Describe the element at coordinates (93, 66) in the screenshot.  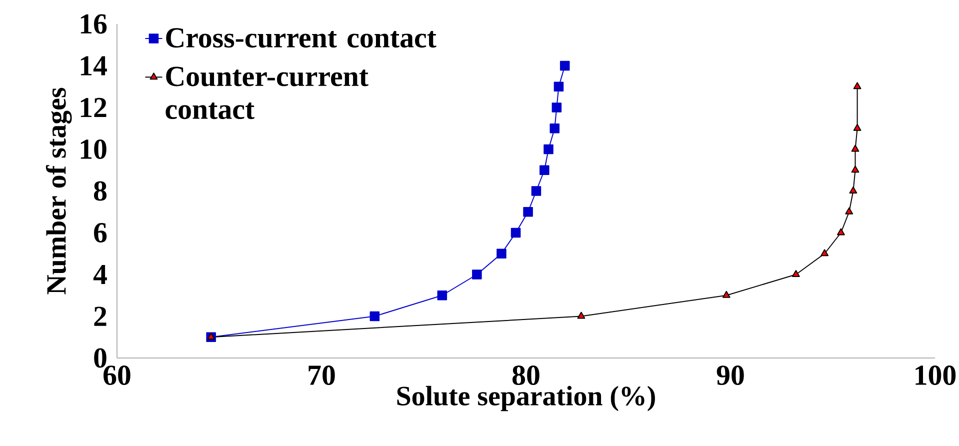
I see `y-tick-label: 14` at that location.